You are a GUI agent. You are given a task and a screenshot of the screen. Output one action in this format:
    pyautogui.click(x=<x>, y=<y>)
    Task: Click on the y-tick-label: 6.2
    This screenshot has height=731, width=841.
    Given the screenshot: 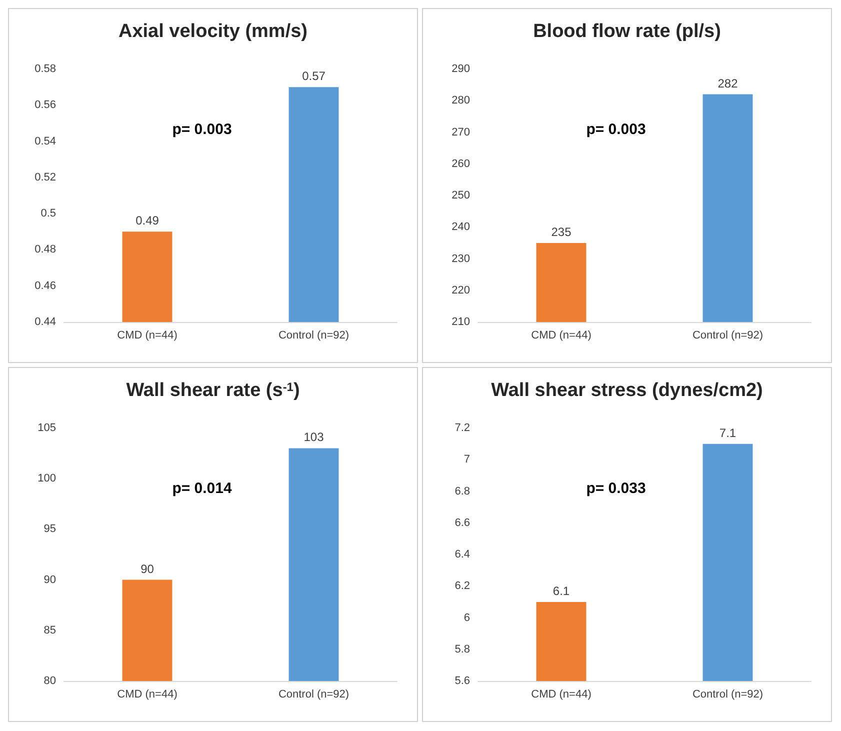 What is the action you would take?
    pyautogui.click(x=462, y=586)
    